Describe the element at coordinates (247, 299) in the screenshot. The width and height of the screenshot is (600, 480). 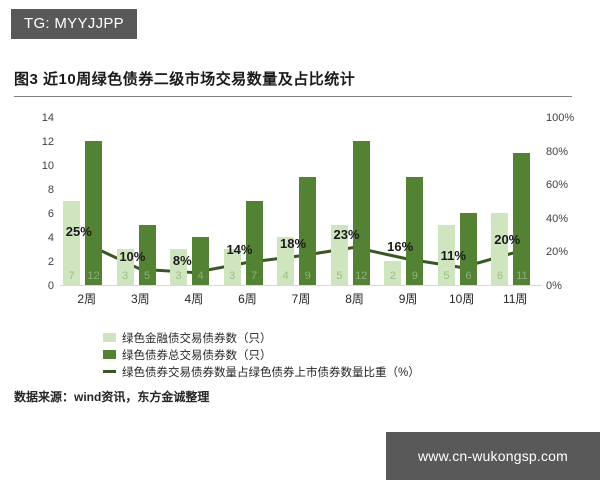
I see `x-axis-tick-label: 6周` at that location.